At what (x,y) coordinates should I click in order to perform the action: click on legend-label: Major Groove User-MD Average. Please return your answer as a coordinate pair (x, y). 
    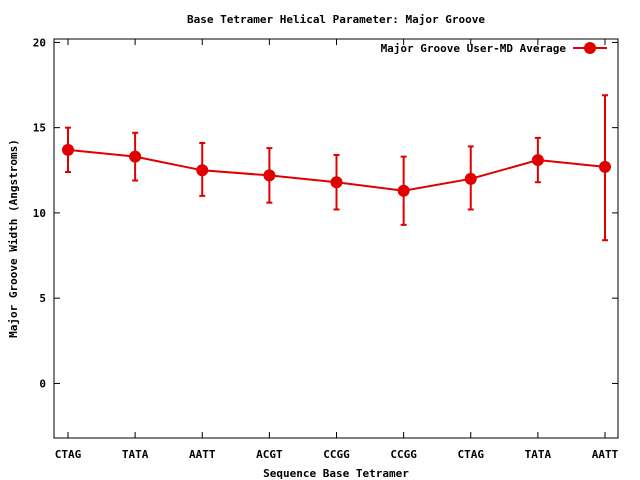
    Looking at the image, I should click on (474, 48).